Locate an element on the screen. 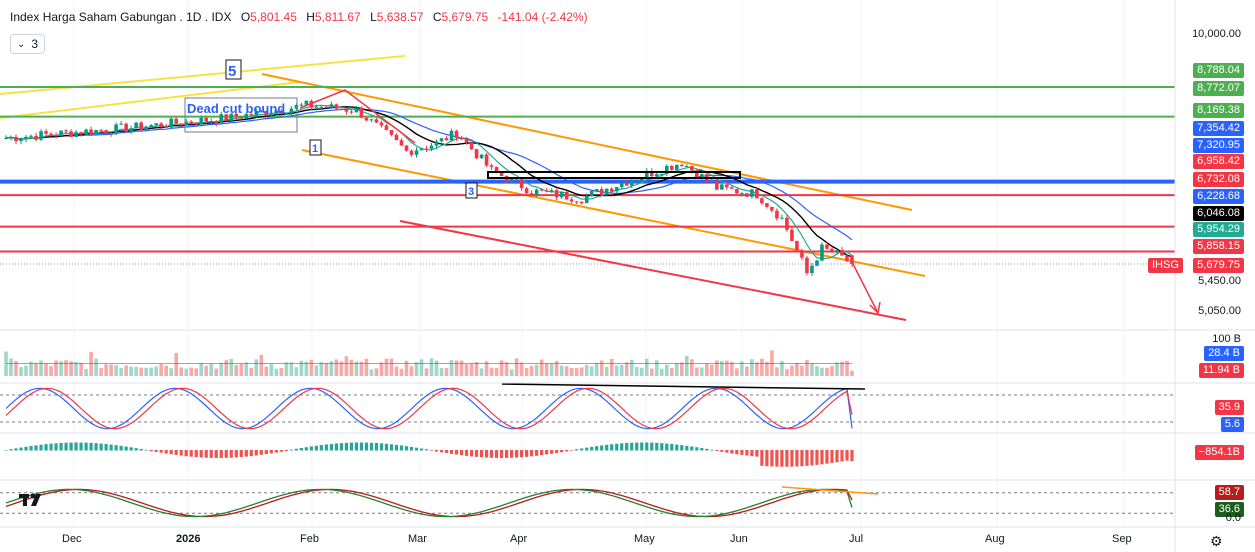  wave-label-box is located at coordinates (315, 147).